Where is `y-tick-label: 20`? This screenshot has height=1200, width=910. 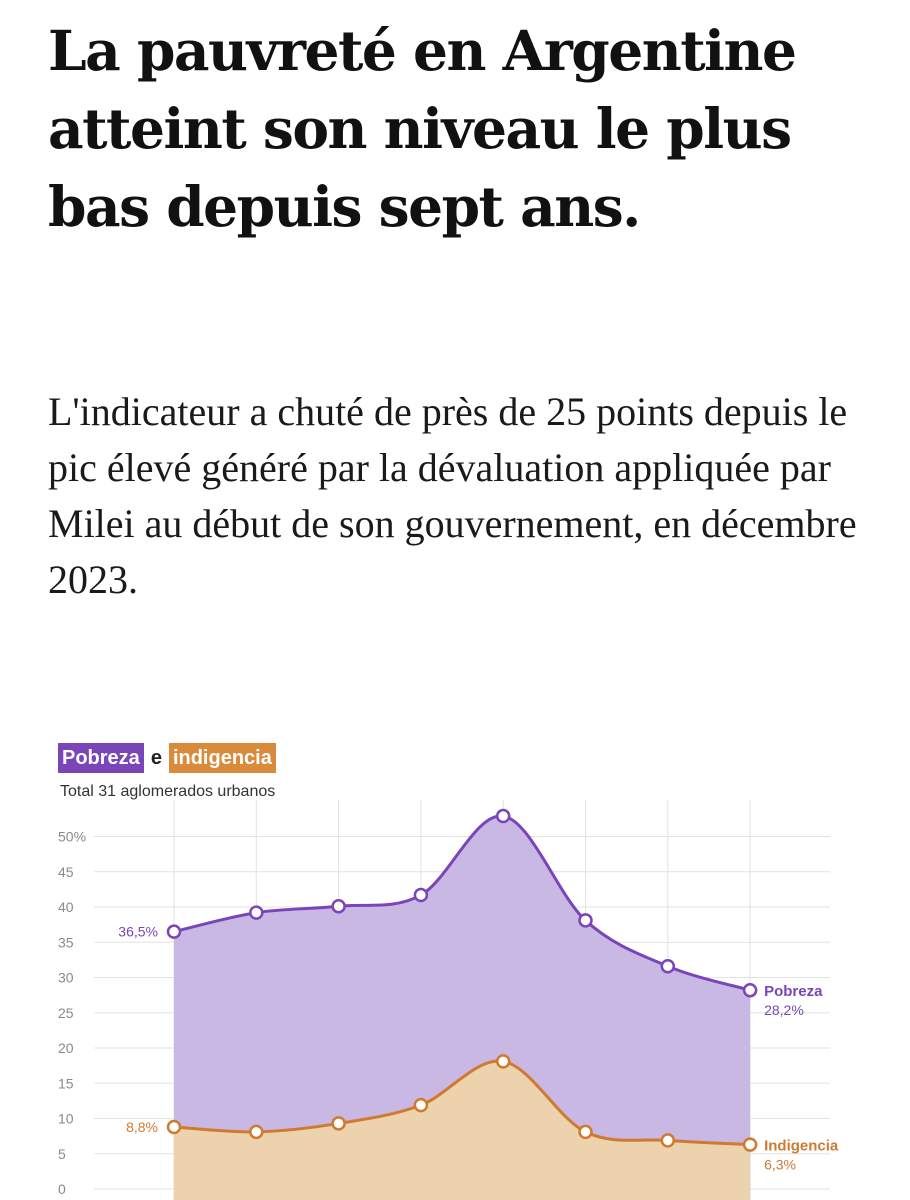
y-tick-label: 20 is located at coordinates (66, 1048).